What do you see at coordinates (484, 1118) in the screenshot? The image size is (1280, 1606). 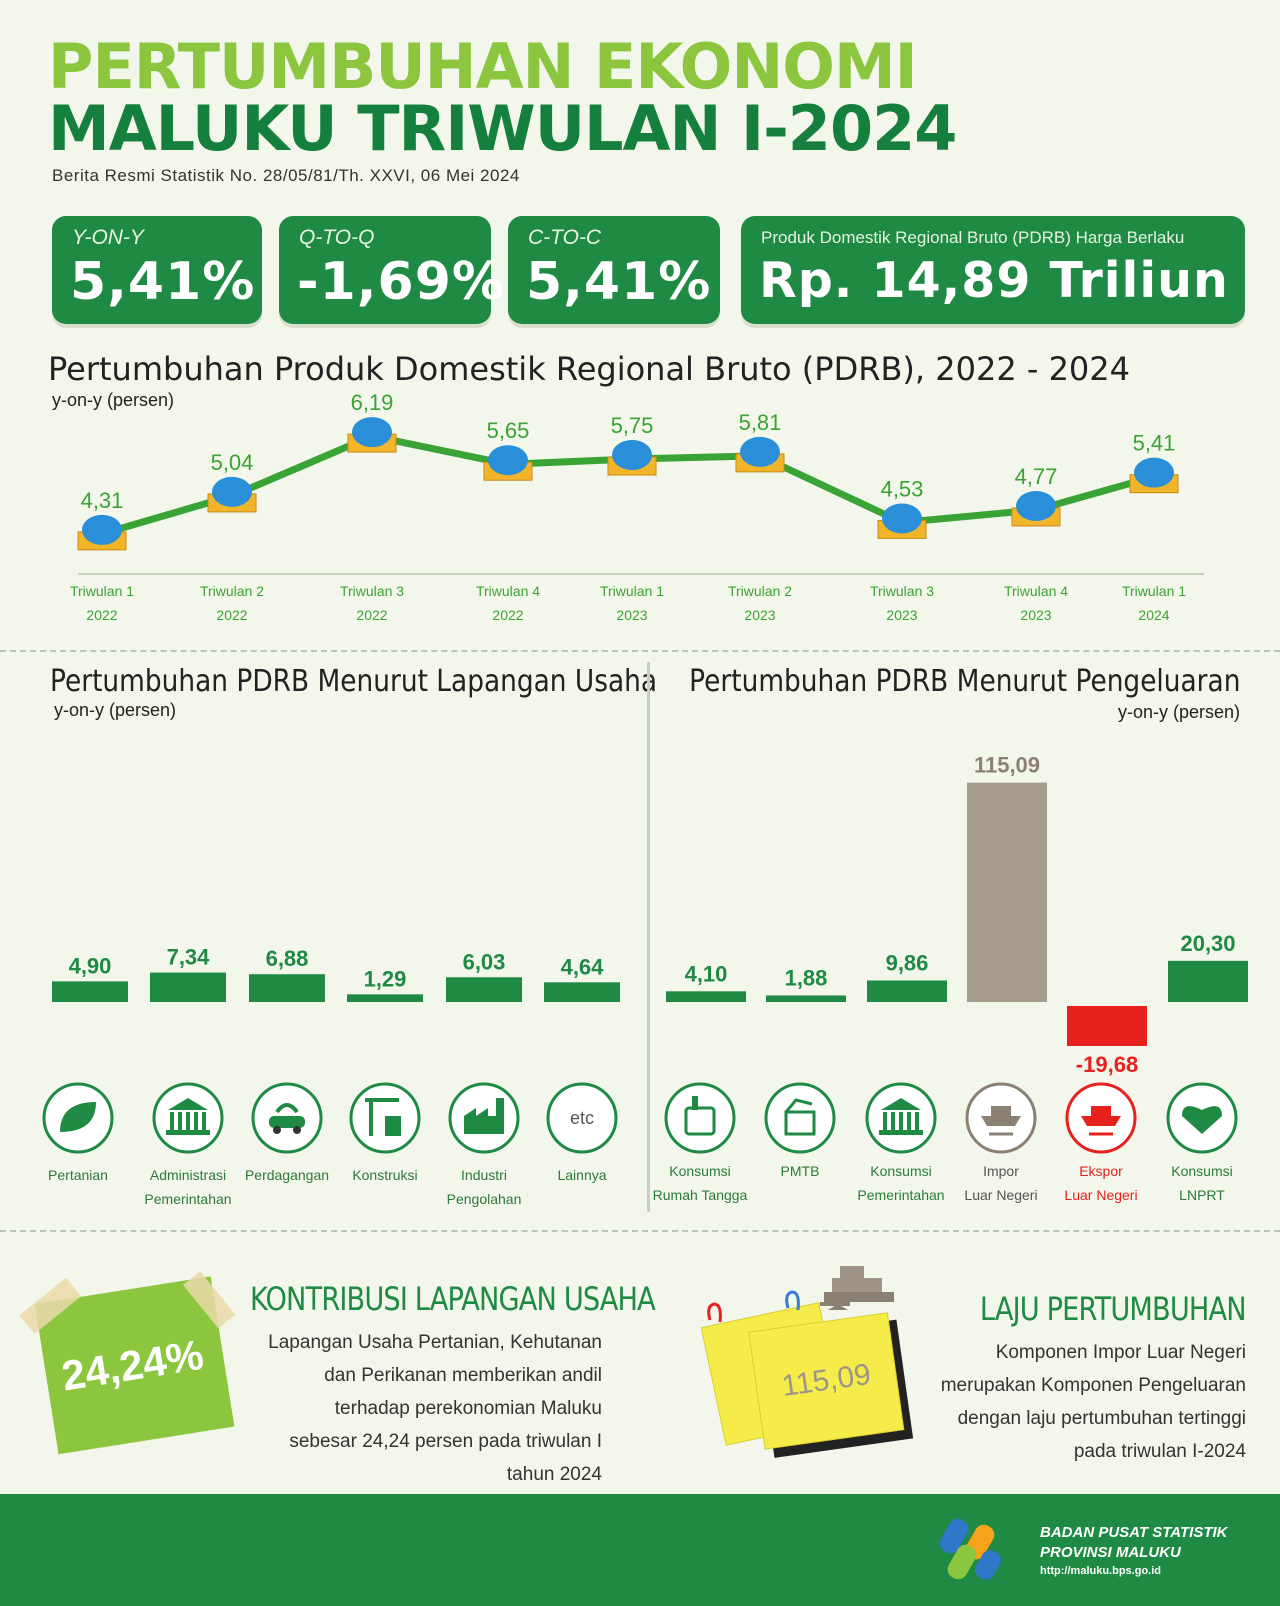 I see `factory-icon` at bounding box center [484, 1118].